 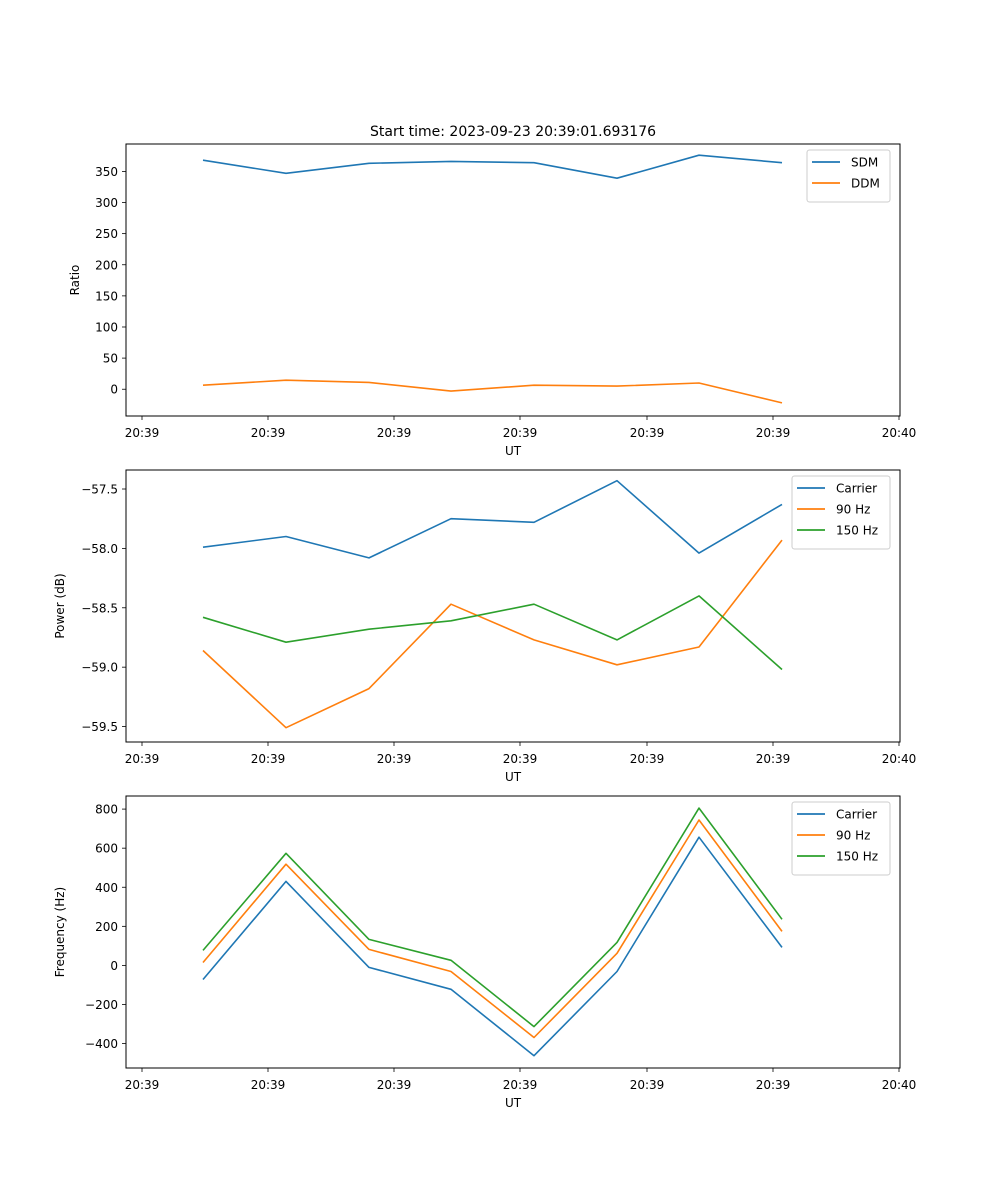 What do you see at coordinates (60, 932) in the screenshot?
I see `y-axis-label: Frequency (Hz)` at bounding box center [60, 932].